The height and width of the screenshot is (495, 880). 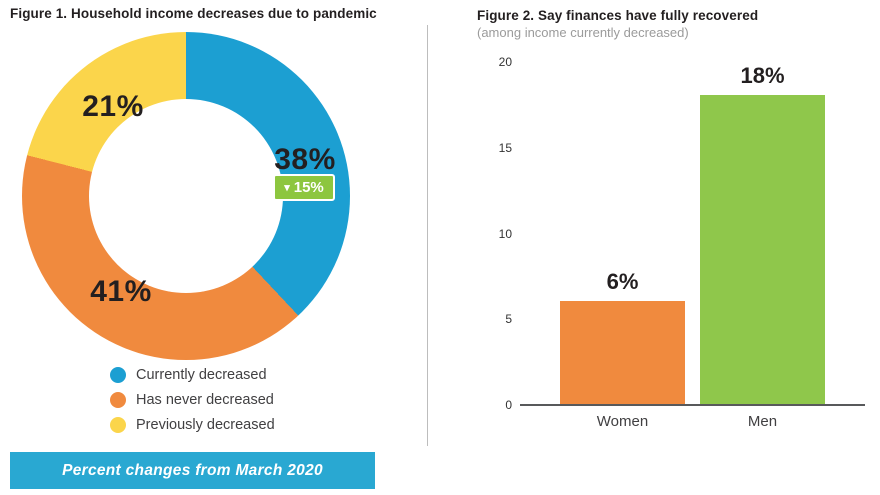 I want to click on figure2-subtitle: (among income currently decreased), so click(x=583, y=32).